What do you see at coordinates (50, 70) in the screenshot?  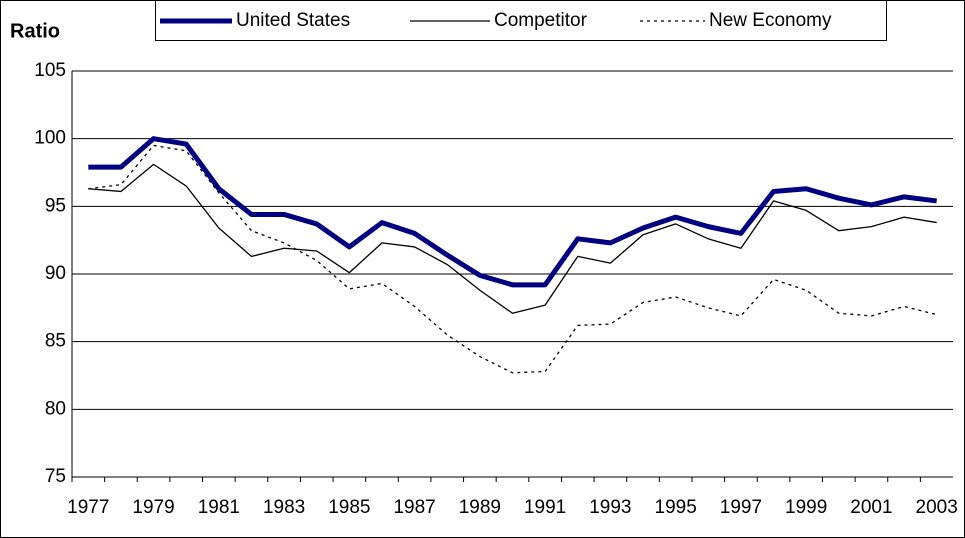 I see `y-tick-label: 105` at bounding box center [50, 70].